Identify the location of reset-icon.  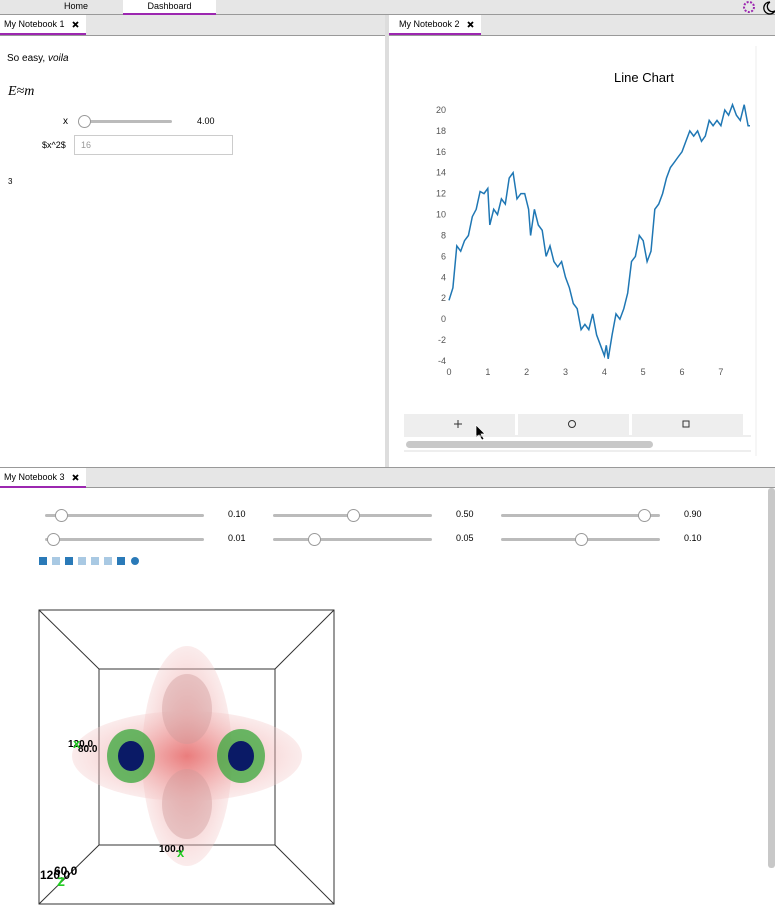
(572, 424).